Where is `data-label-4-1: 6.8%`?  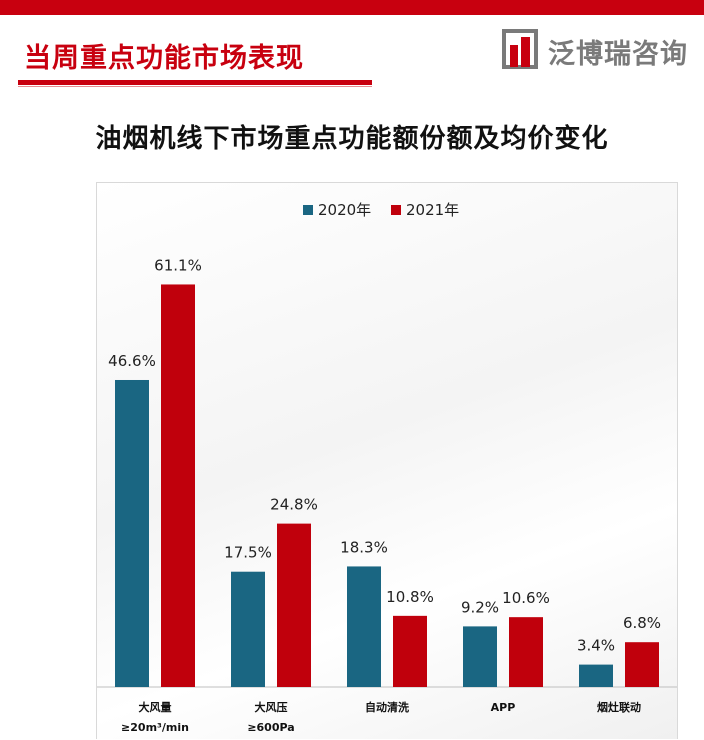
data-label-4-1: 6.8% is located at coordinates (642, 623).